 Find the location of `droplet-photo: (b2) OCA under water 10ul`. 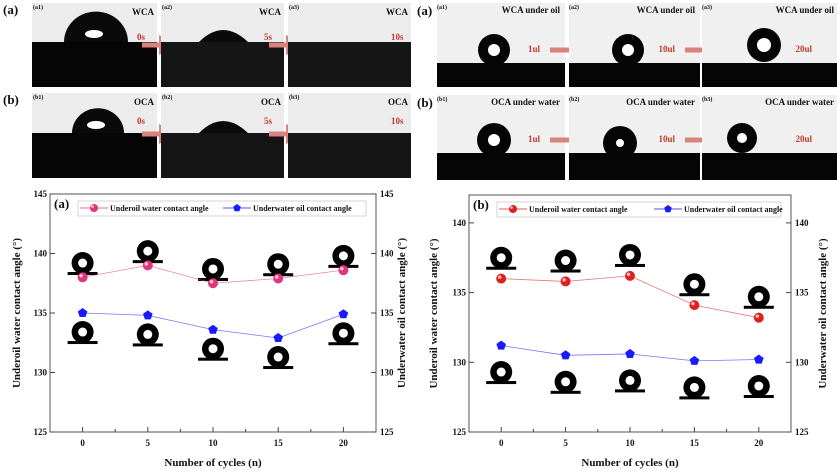

droplet-photo: (b2) OCA under water 10ul is located at coordinates (634, 137).